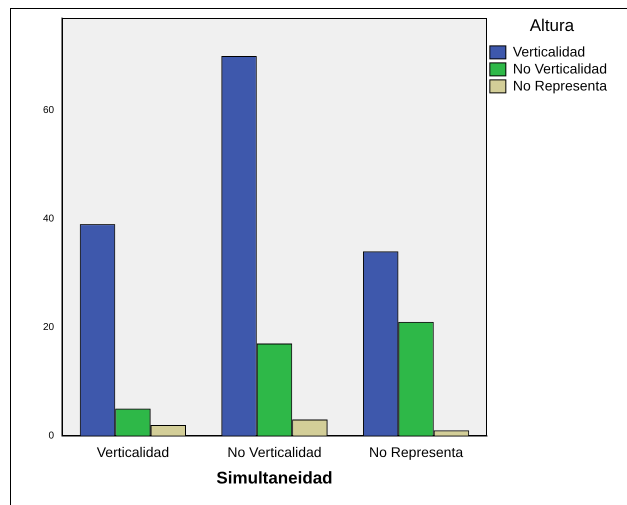 The image size is (627, 505). I want to click on legend-title: Altura, so click(552, 26).